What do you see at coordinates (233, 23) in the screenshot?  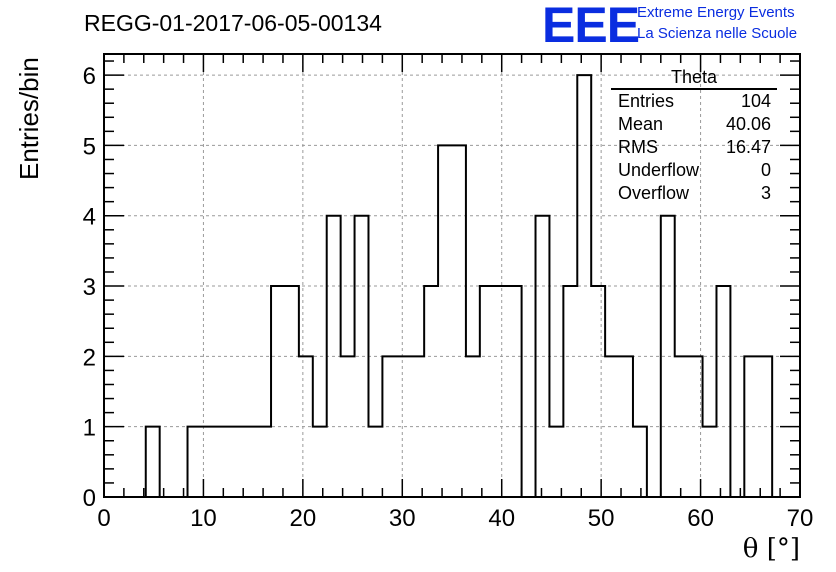 I see `chart-title: REGG-01-2017-06-05-00134` at bounding box center [233, 23].